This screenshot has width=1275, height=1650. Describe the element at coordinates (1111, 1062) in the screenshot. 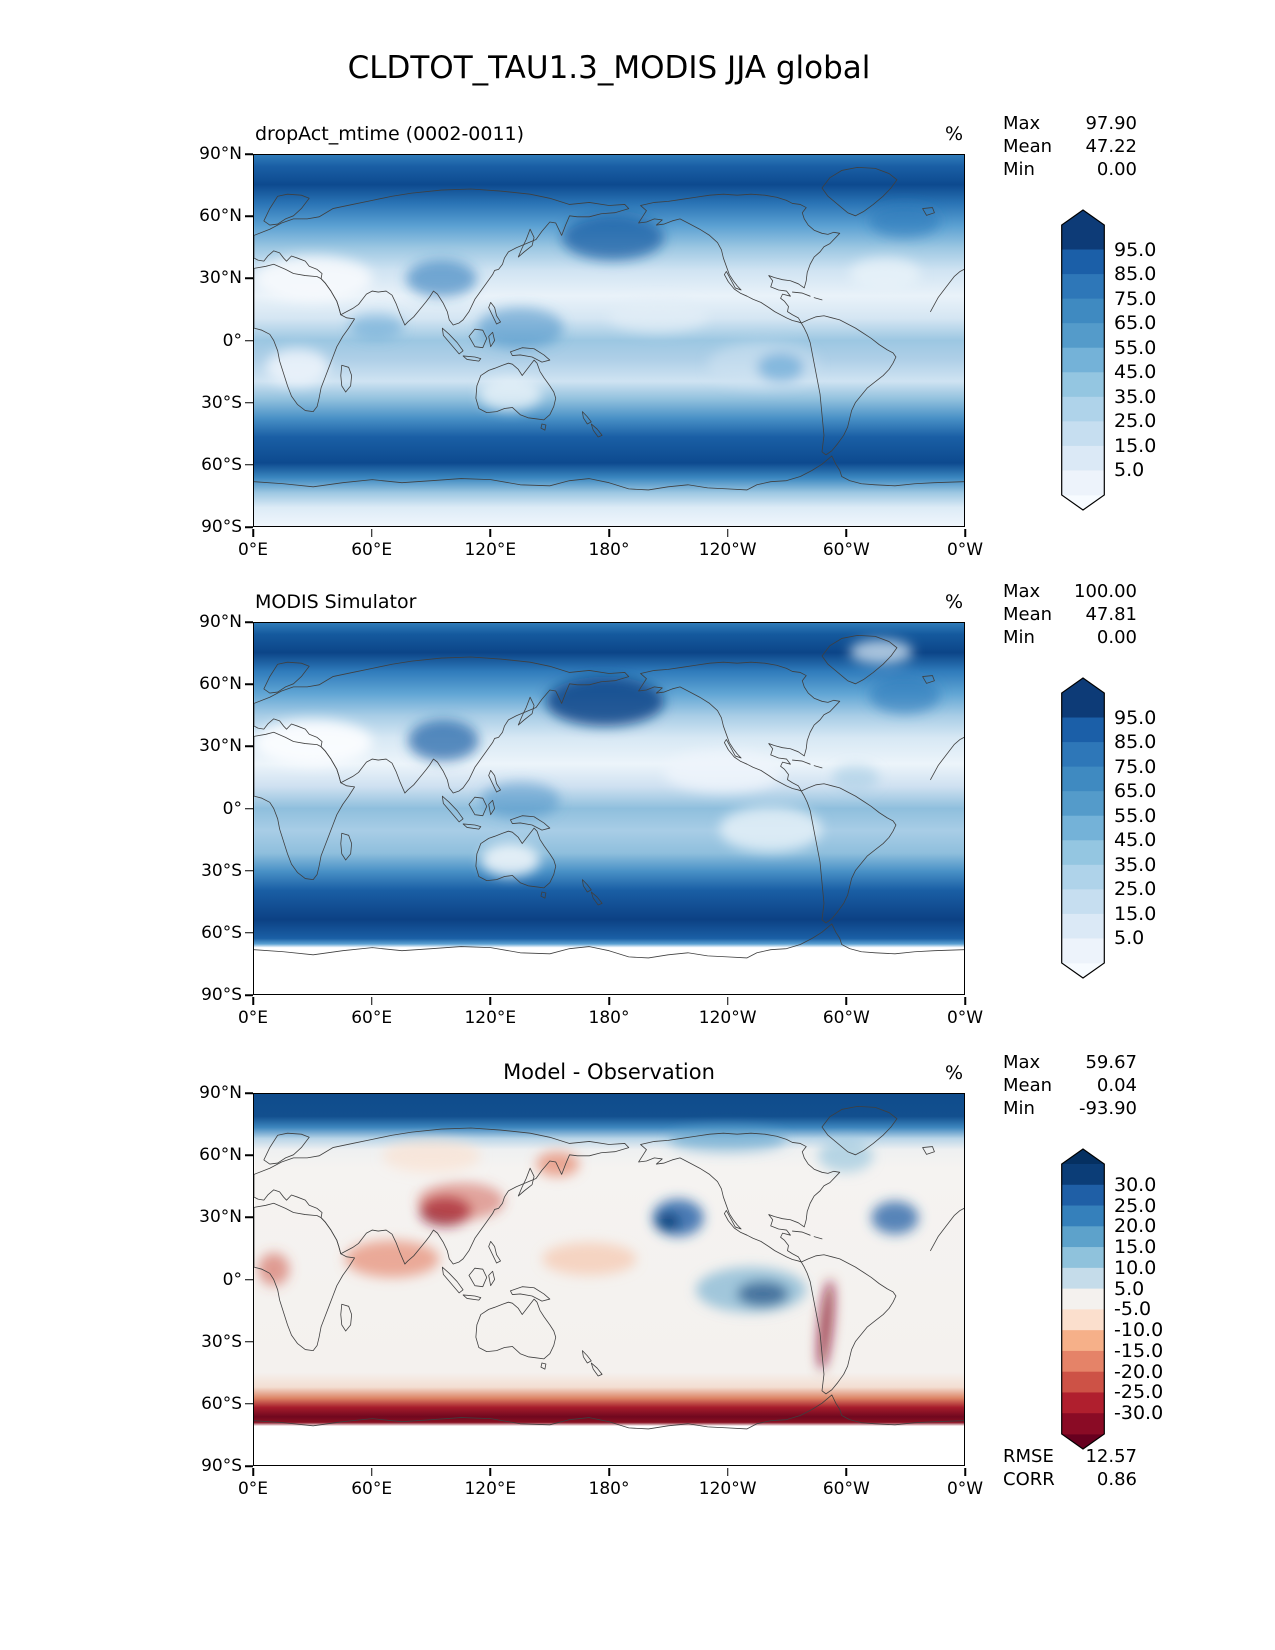

I see `stat-value: 59.67` at that location.